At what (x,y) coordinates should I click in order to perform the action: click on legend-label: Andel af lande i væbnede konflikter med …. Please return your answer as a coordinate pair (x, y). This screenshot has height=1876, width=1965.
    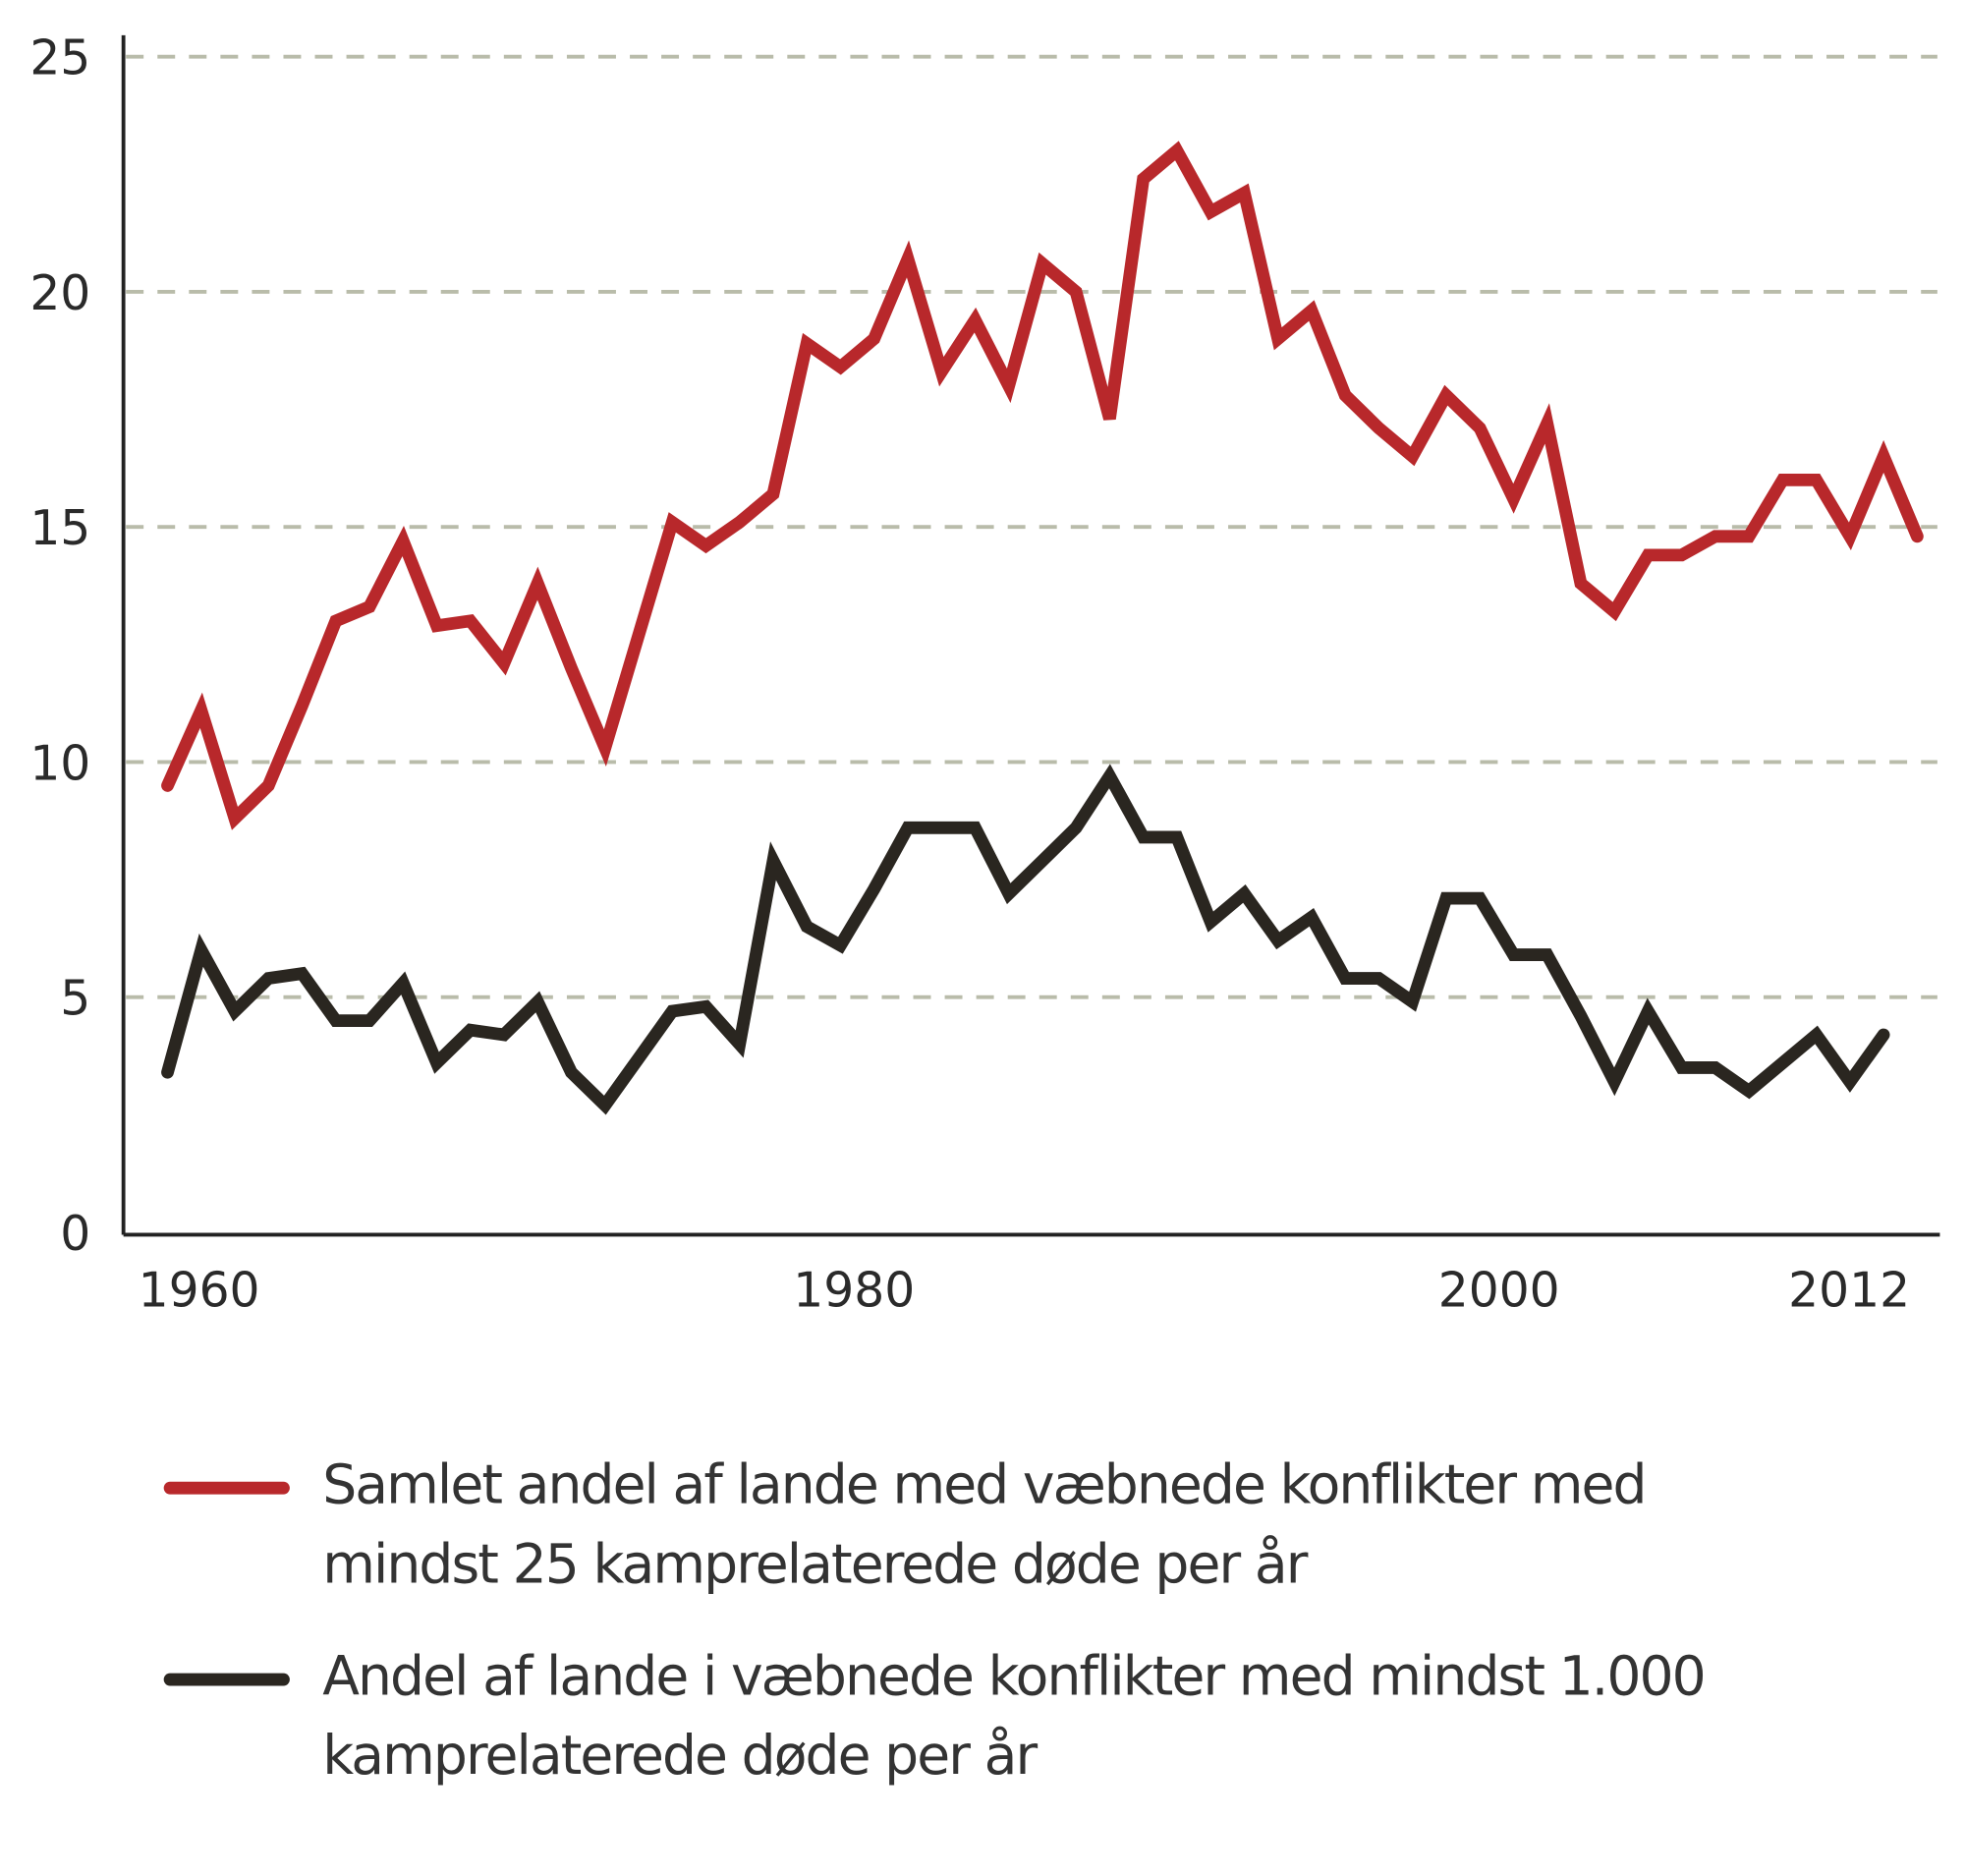
    Looking at the image, I should click on (1103, 1717).